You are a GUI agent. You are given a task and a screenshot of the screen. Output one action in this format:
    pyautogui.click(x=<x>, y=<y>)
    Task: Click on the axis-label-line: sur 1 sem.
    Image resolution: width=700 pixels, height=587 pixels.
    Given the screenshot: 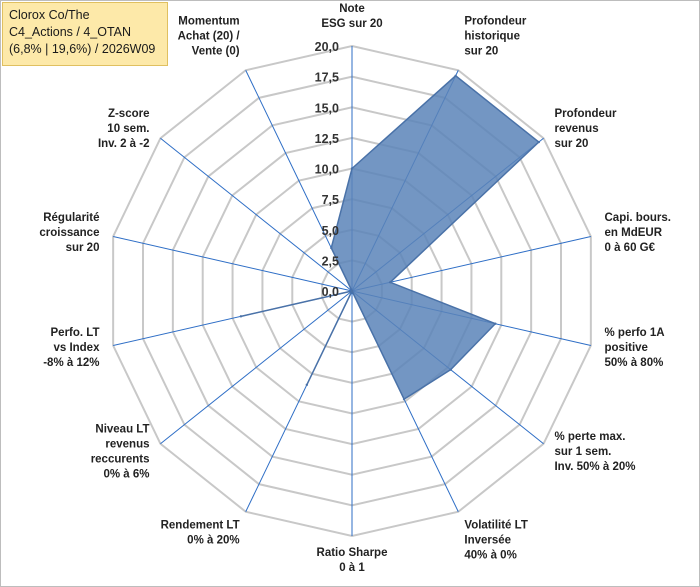 What is the action you would take?
    pyautogui.click(x=582, y=452)
    